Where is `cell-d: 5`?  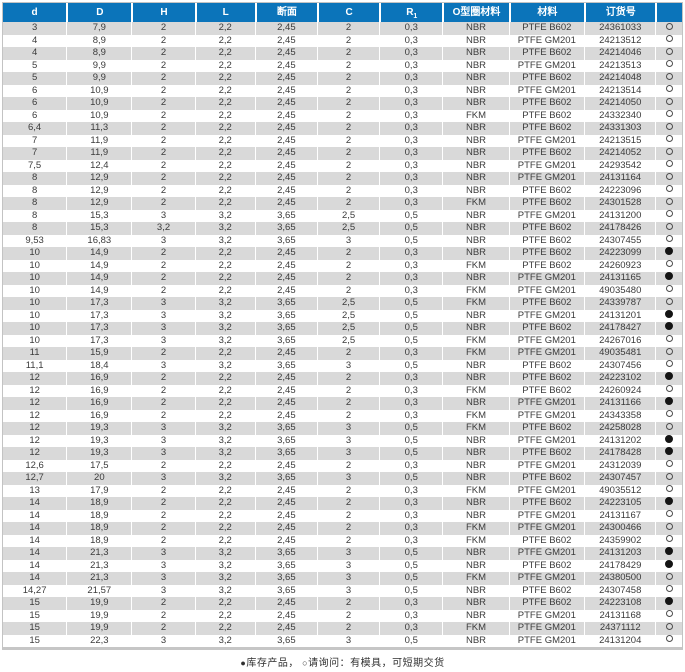
cell-d: 5 is located at coordinates (35, 78).